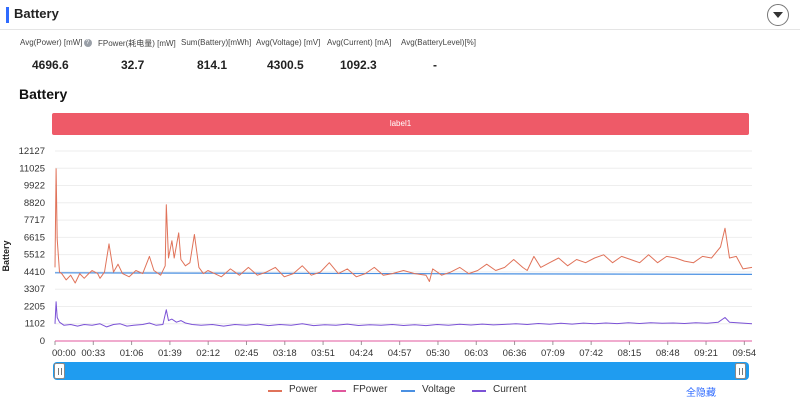 Image resolution: width=800 pixels, height=403 pixels. I want to click on x-tick-label: 05:30, so click(438, 353).